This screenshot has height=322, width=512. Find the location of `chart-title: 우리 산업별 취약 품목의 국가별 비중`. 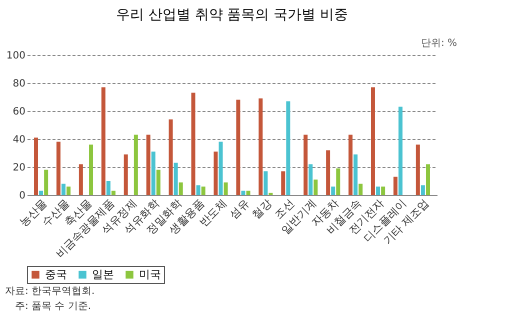

chart-title: 우리 산업별 취약 품목의 국가별 비중 is located at coordinates (232, 15).